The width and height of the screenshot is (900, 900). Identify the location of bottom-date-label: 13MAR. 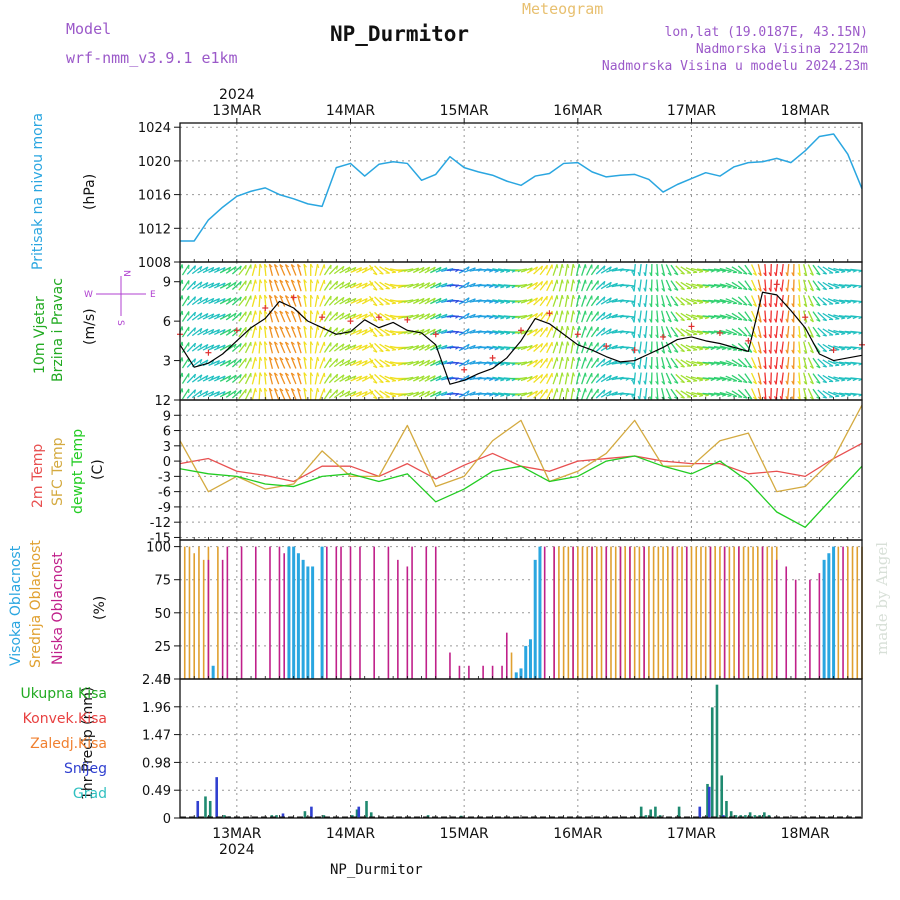
(236, 834).